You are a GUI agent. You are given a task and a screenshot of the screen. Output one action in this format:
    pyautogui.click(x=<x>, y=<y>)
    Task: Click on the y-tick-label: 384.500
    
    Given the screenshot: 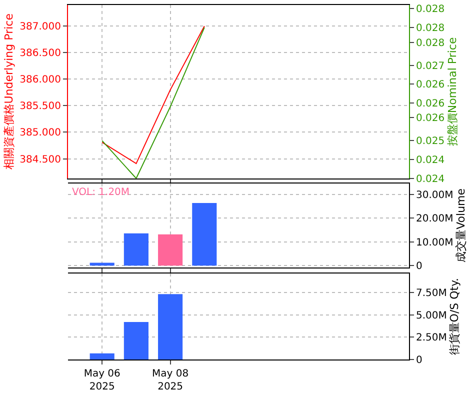 What is the action you would take?
    pyautogui.click(x=40, y=160)
    